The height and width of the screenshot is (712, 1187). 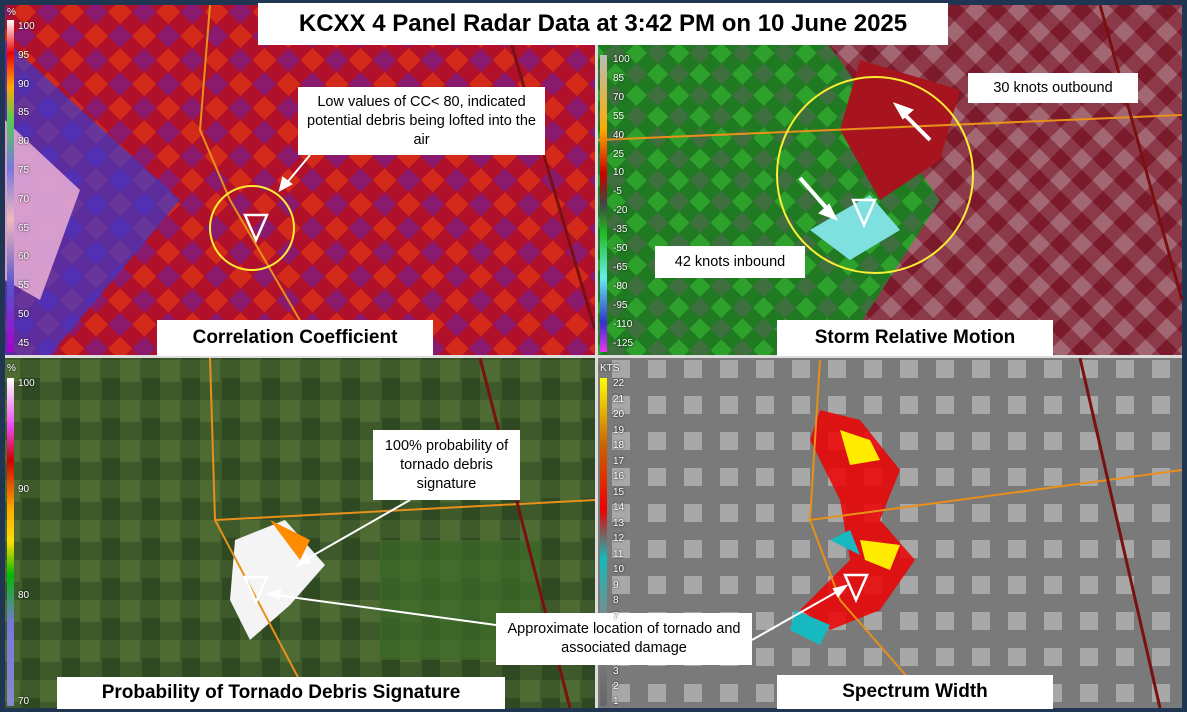 I want to click on cc-colorbar, so click(x=10, y=186).